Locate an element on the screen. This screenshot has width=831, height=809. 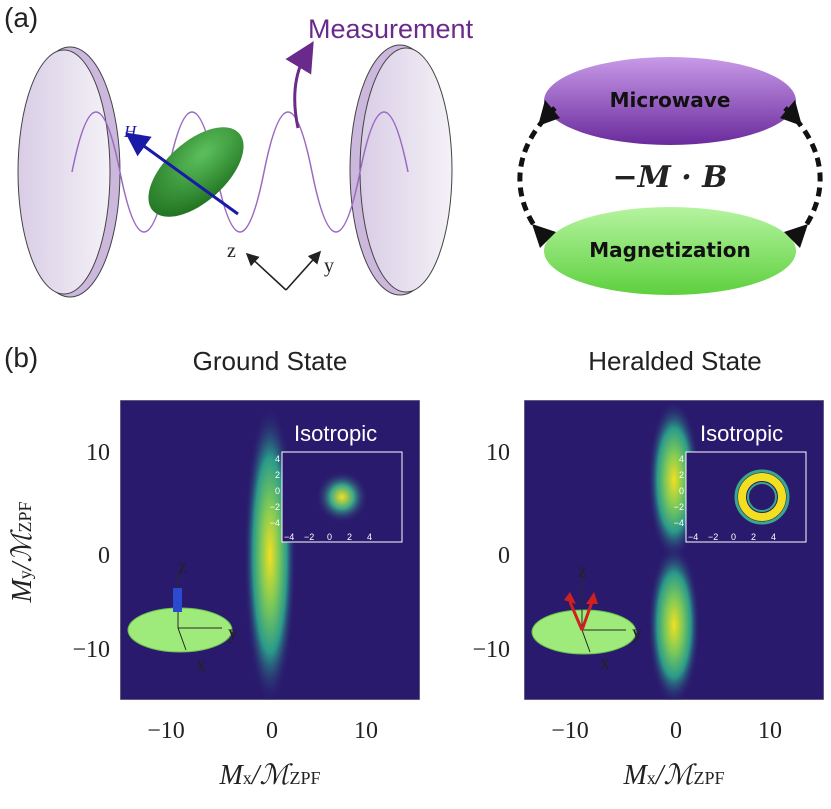
microwave-label: Microwave is located at coordinates (670, 100).